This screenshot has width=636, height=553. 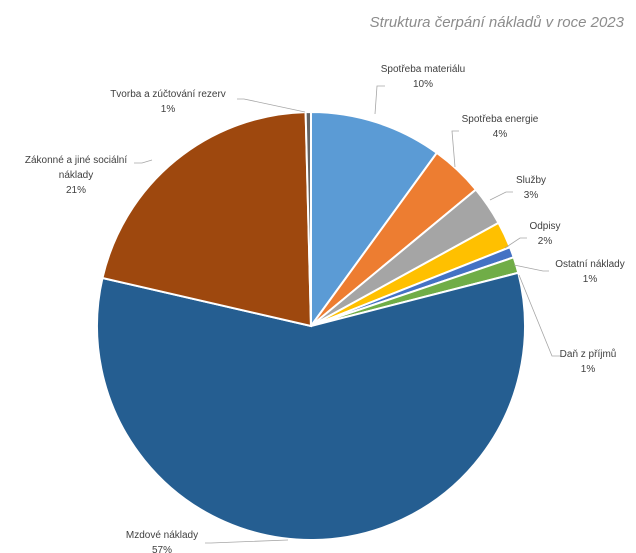 What do you see at coordinates (76, 160) in the screenshot?
I see `data-label-name: Zákonné a jiné sociální` at bounding box center [76, 160].